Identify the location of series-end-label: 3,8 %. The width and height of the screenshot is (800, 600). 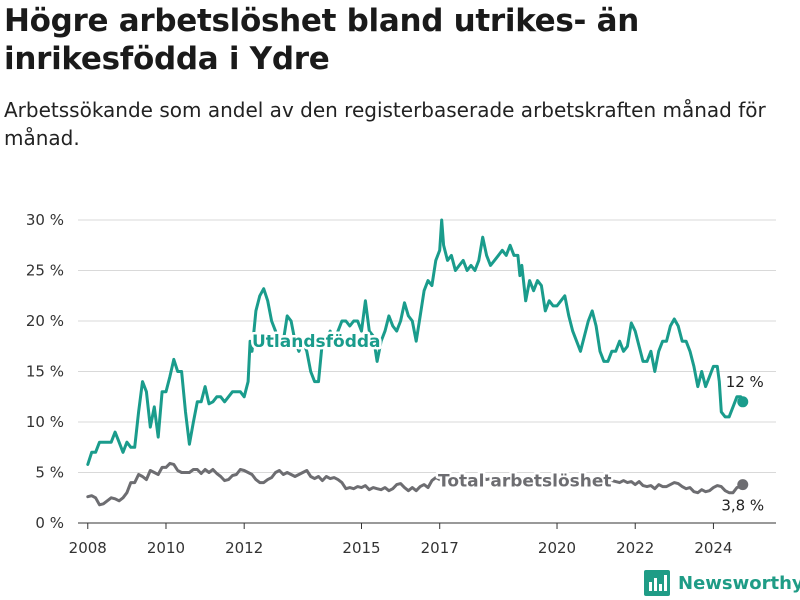
(742, 506).